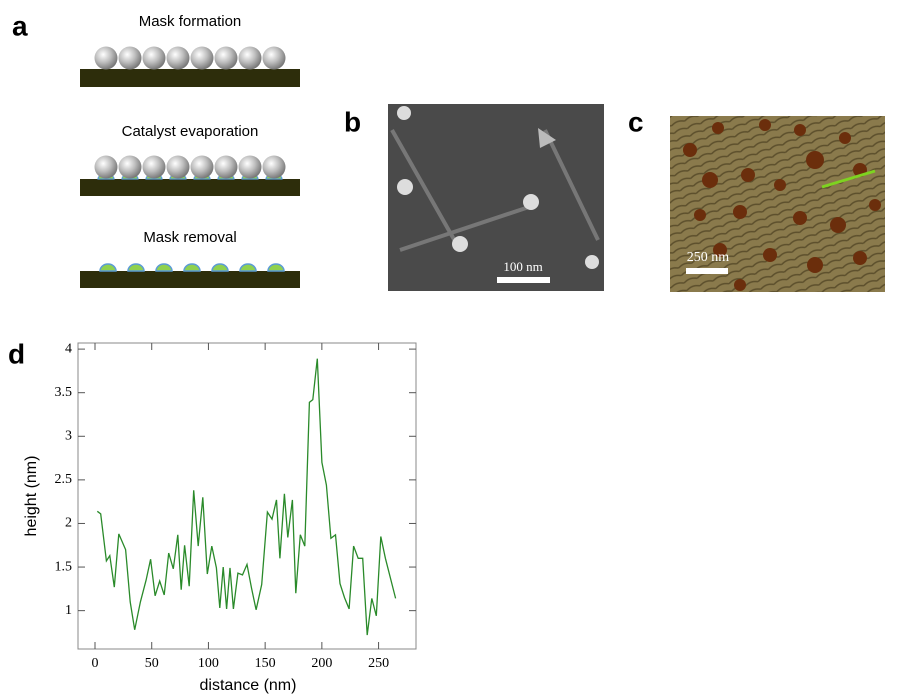  I want to click on scale-bar-label: 100 nm, so click(522, 266).